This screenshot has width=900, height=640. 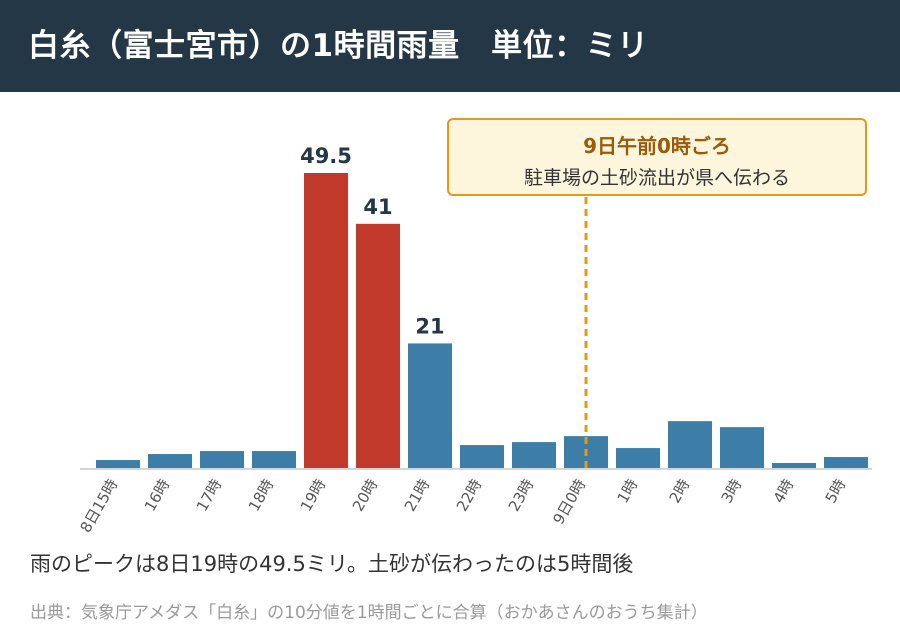 I want to click on data-label-4: 49.5, so click(x=326, y=156).